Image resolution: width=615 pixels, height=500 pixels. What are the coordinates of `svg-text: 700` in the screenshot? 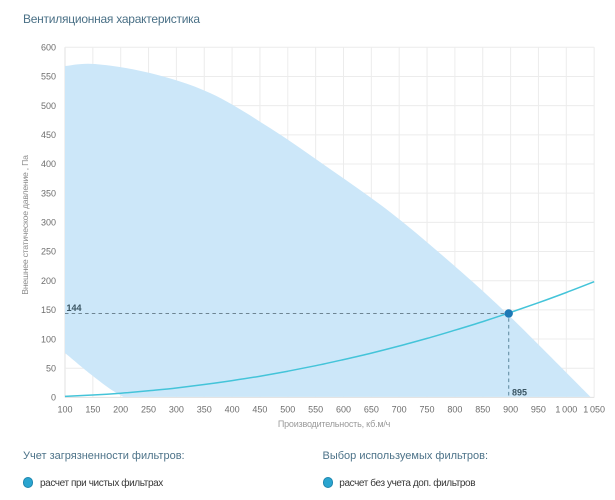 It's located at (399, 410).